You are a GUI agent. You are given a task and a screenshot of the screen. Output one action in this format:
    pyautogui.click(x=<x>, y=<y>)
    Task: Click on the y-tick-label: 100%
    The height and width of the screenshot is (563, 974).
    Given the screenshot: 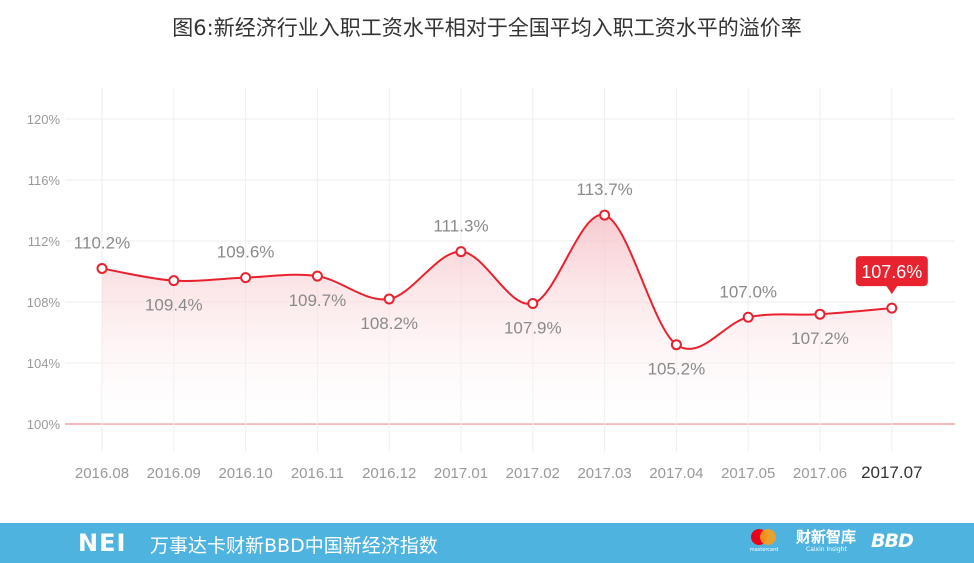 What is the action you would take?
    pyautogui.click(x=44, y=424)
    